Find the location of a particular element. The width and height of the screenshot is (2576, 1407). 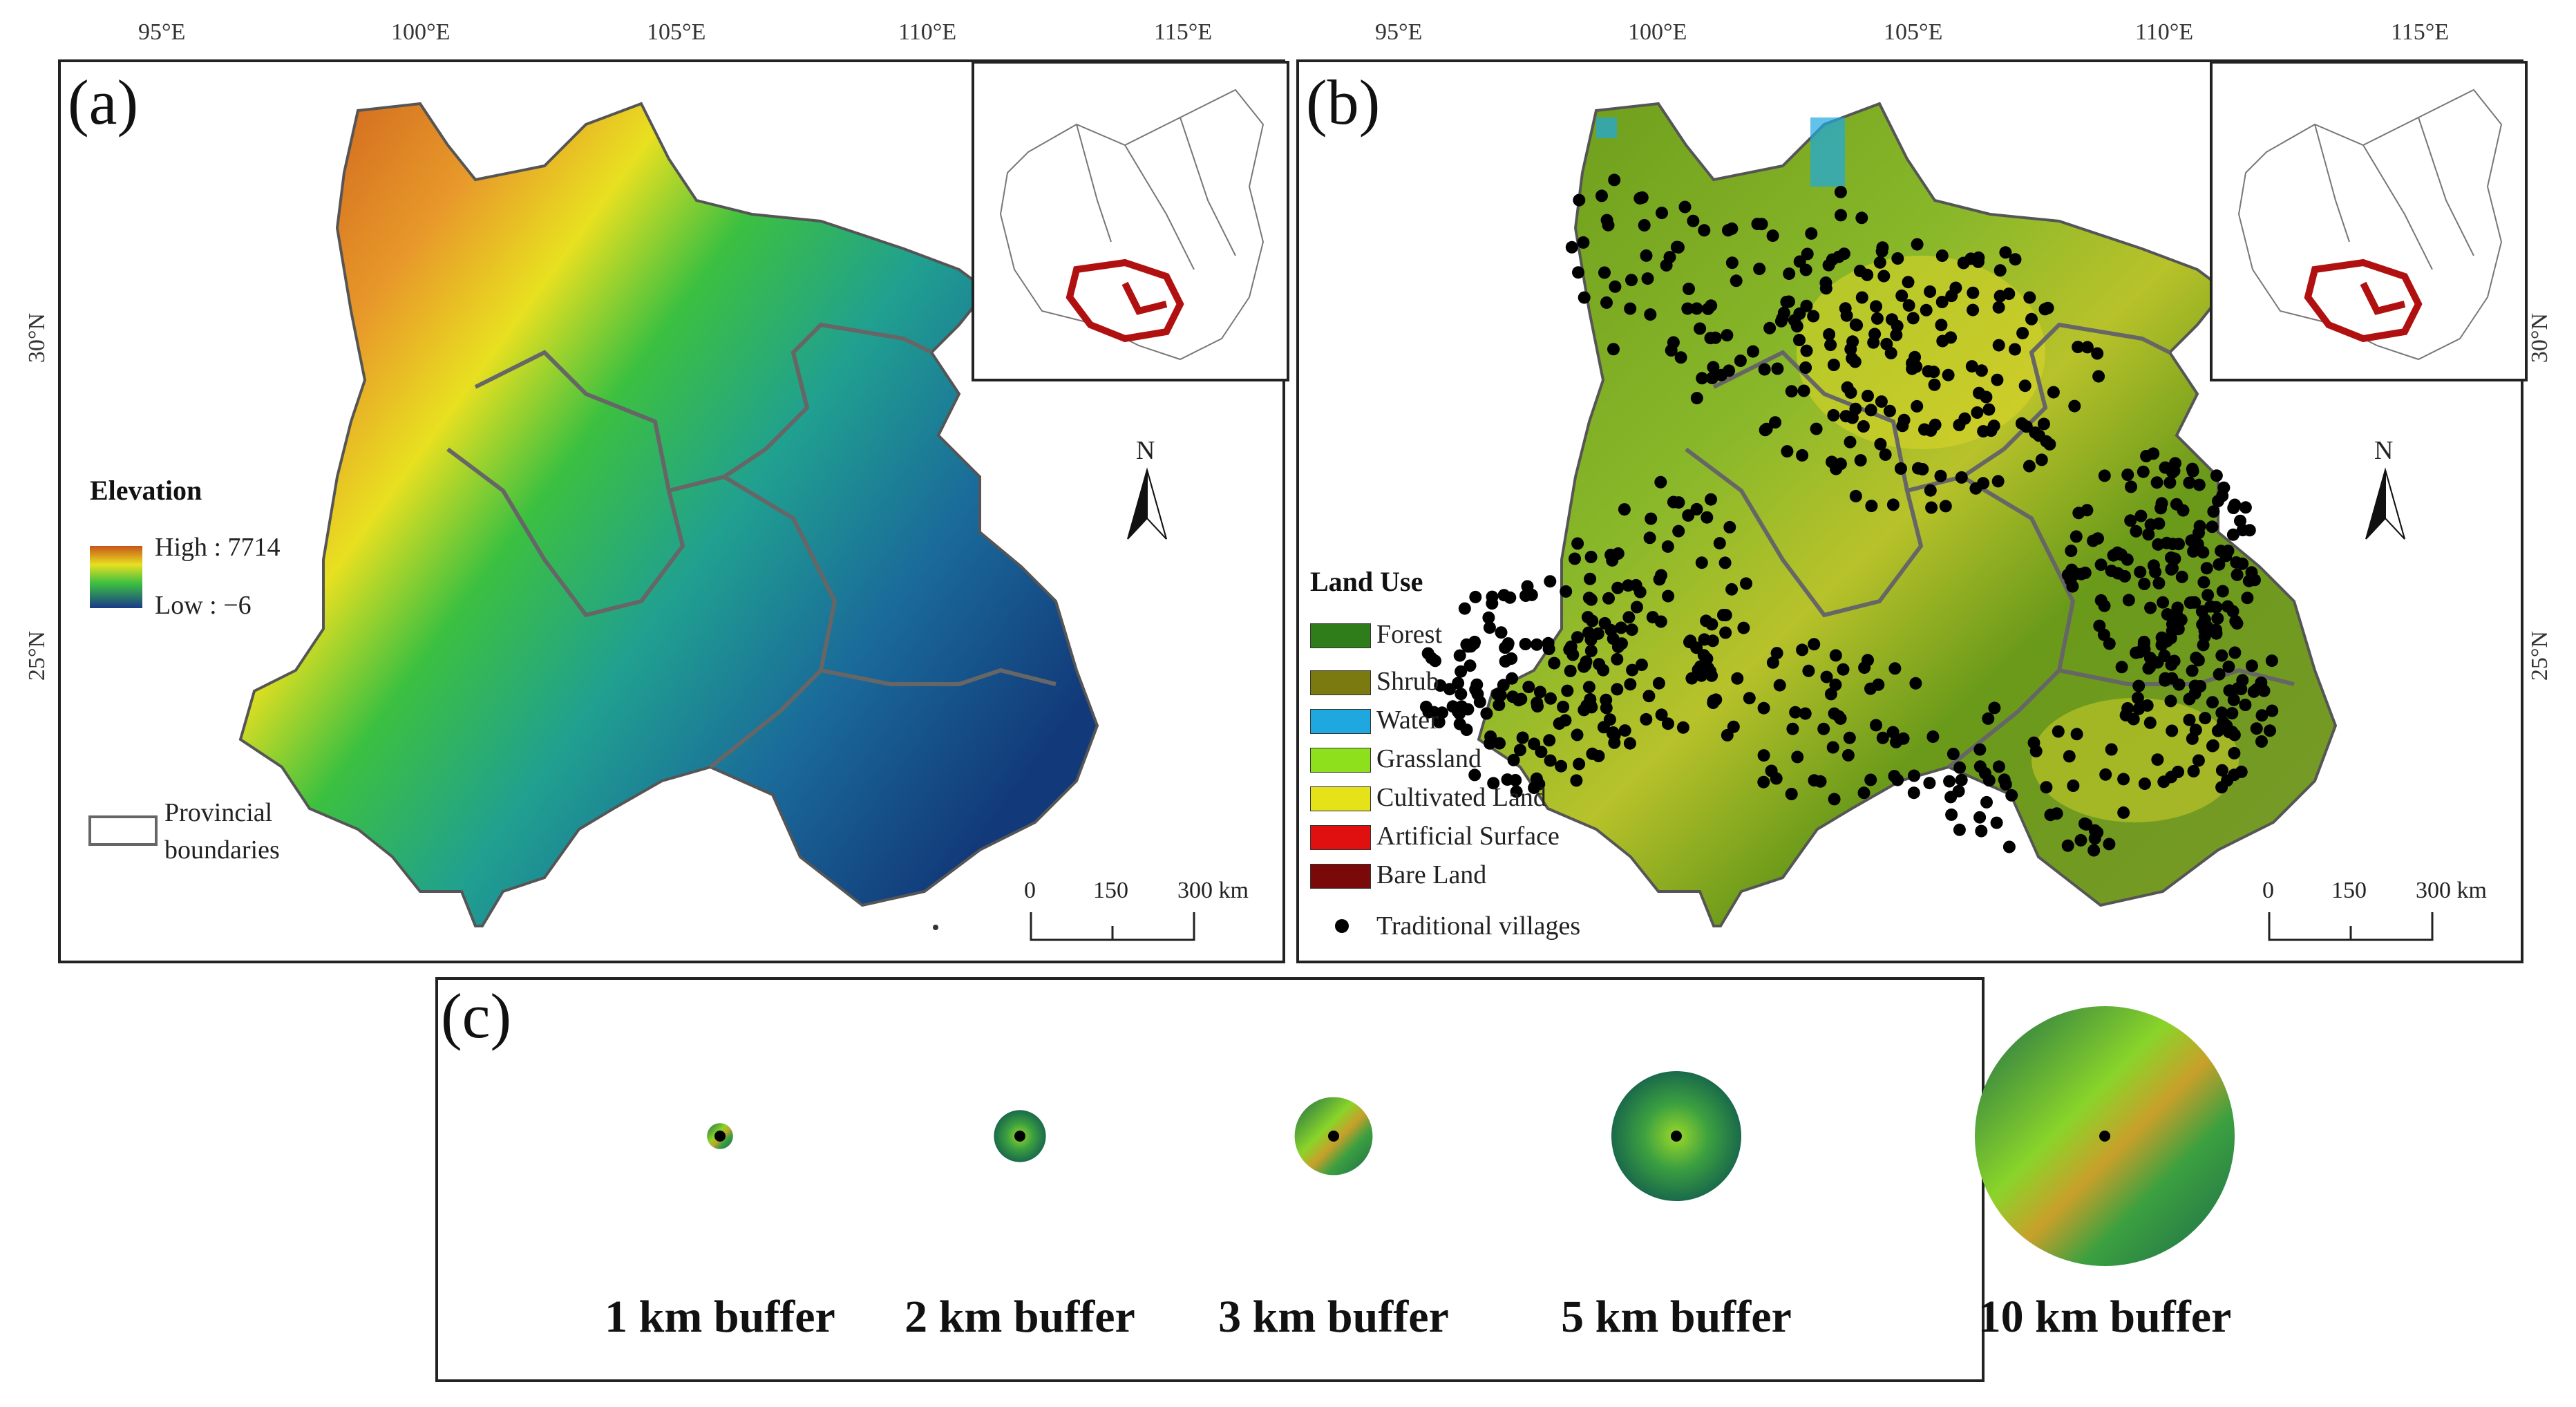

lon-tick: 115°E is located at coordinates (1183, 32).